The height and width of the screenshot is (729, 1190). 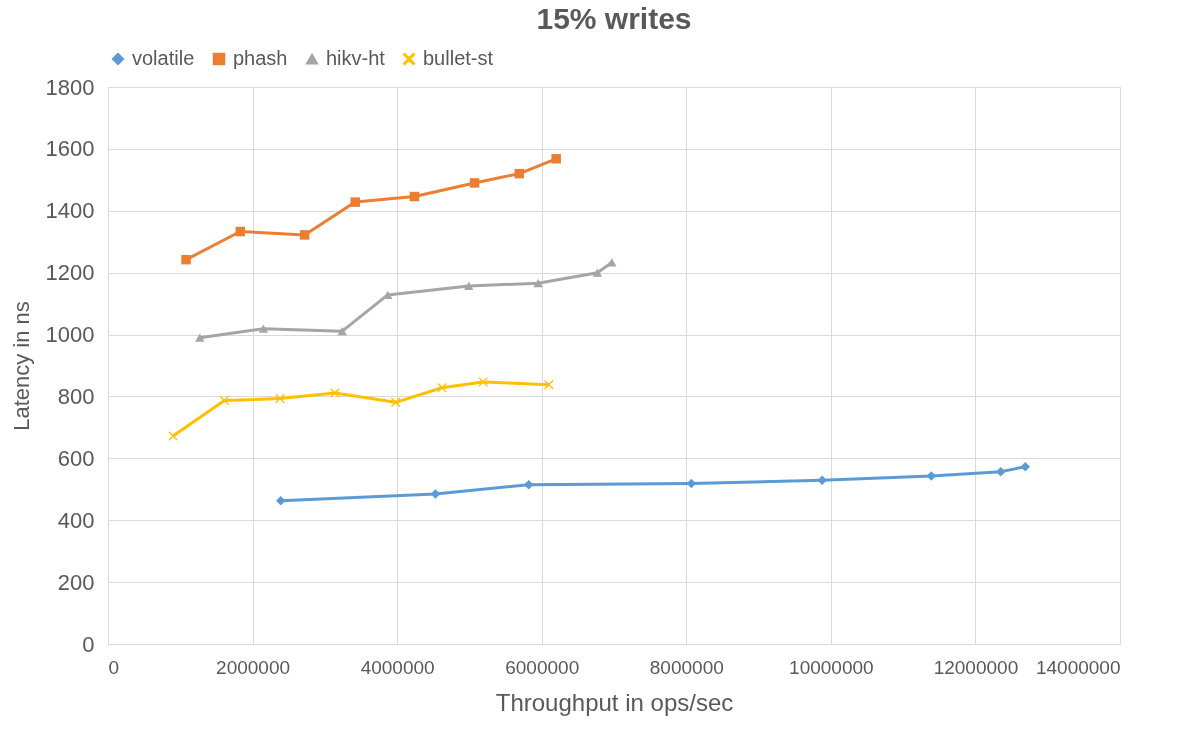 What do you see at coordinates (253, 667) in the screenshot?
I see `x-tick-label: 2000000` at bounding box center [253, 667].